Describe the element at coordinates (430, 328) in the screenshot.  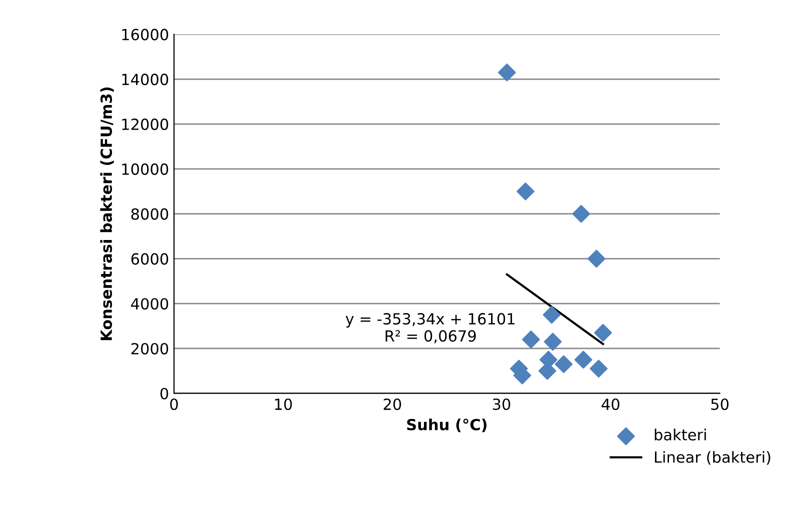
I see `annotation: y = -353,34x + 16101 R² = 0,0679` at that location.